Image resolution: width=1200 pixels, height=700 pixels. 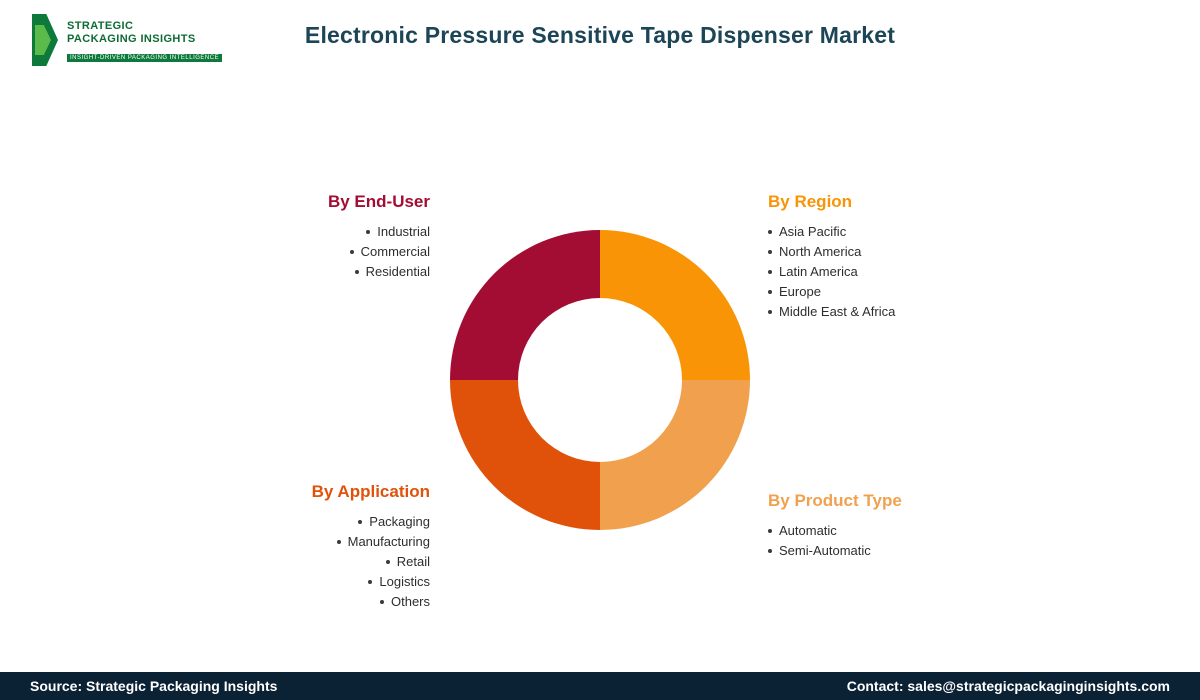 I want to click on list-item: Packaging, so click(x=335, y=522).